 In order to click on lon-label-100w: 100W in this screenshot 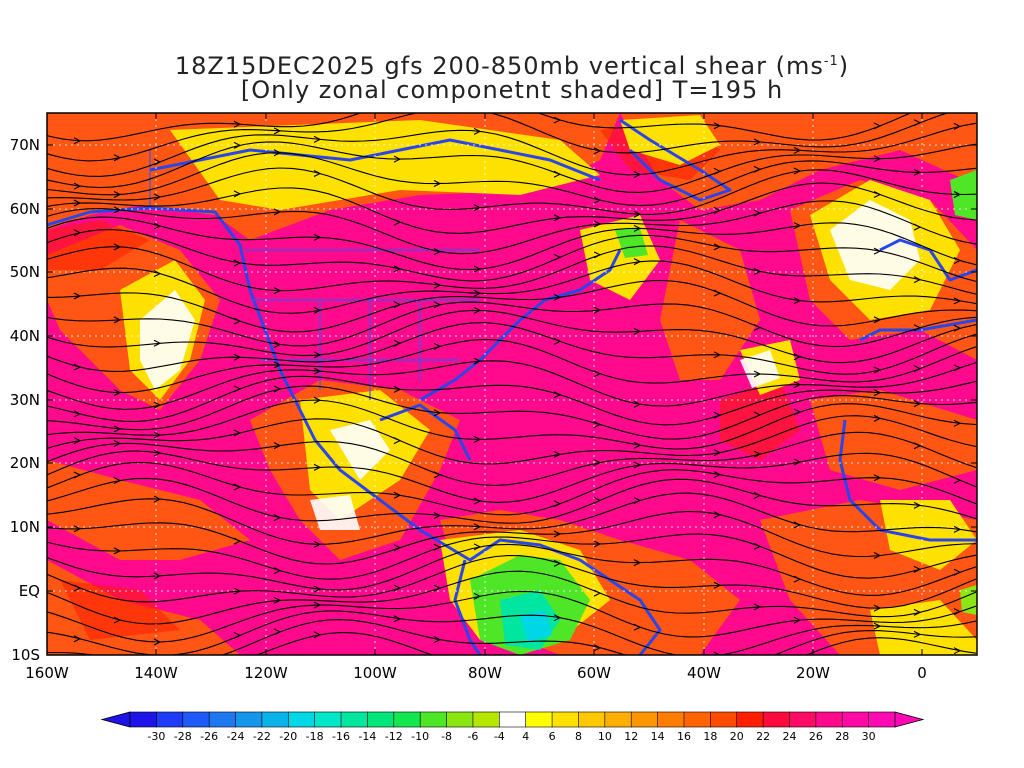, I will do `click(375, 673)`.